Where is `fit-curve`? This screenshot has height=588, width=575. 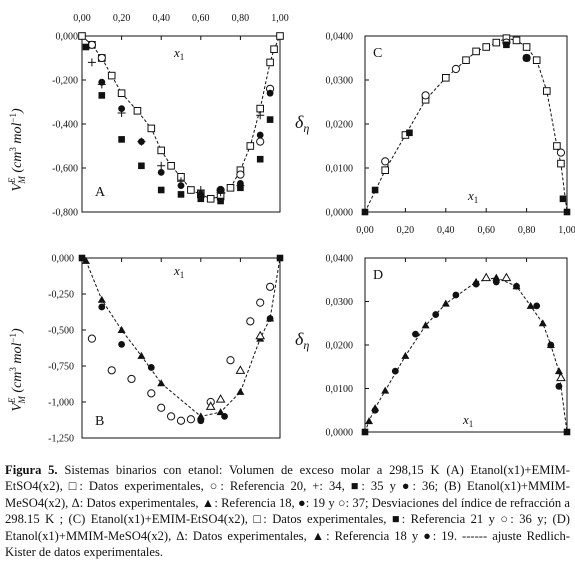 fit-curve is located at coordinates (466, 355).